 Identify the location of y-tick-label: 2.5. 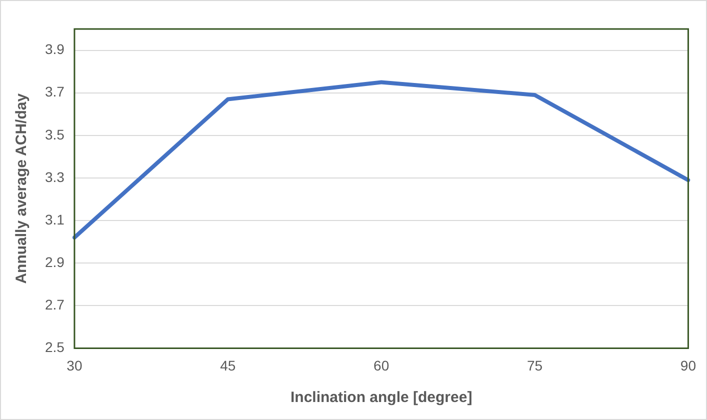
(54, 347).